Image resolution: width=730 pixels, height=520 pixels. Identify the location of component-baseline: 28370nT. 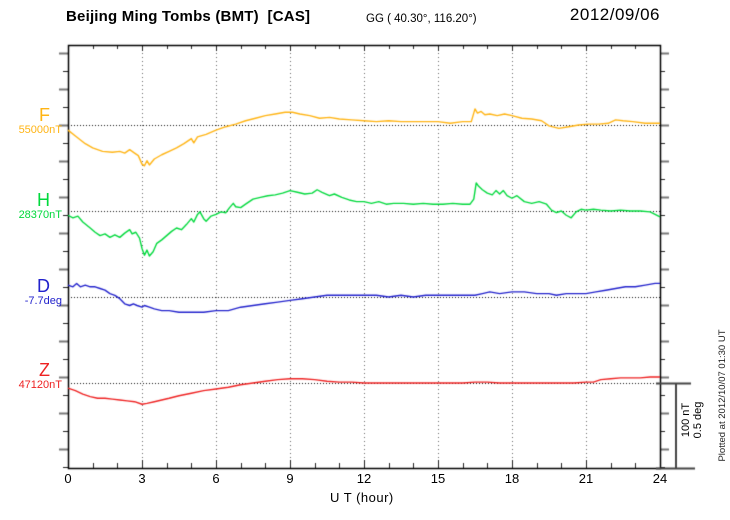
(40, 215).